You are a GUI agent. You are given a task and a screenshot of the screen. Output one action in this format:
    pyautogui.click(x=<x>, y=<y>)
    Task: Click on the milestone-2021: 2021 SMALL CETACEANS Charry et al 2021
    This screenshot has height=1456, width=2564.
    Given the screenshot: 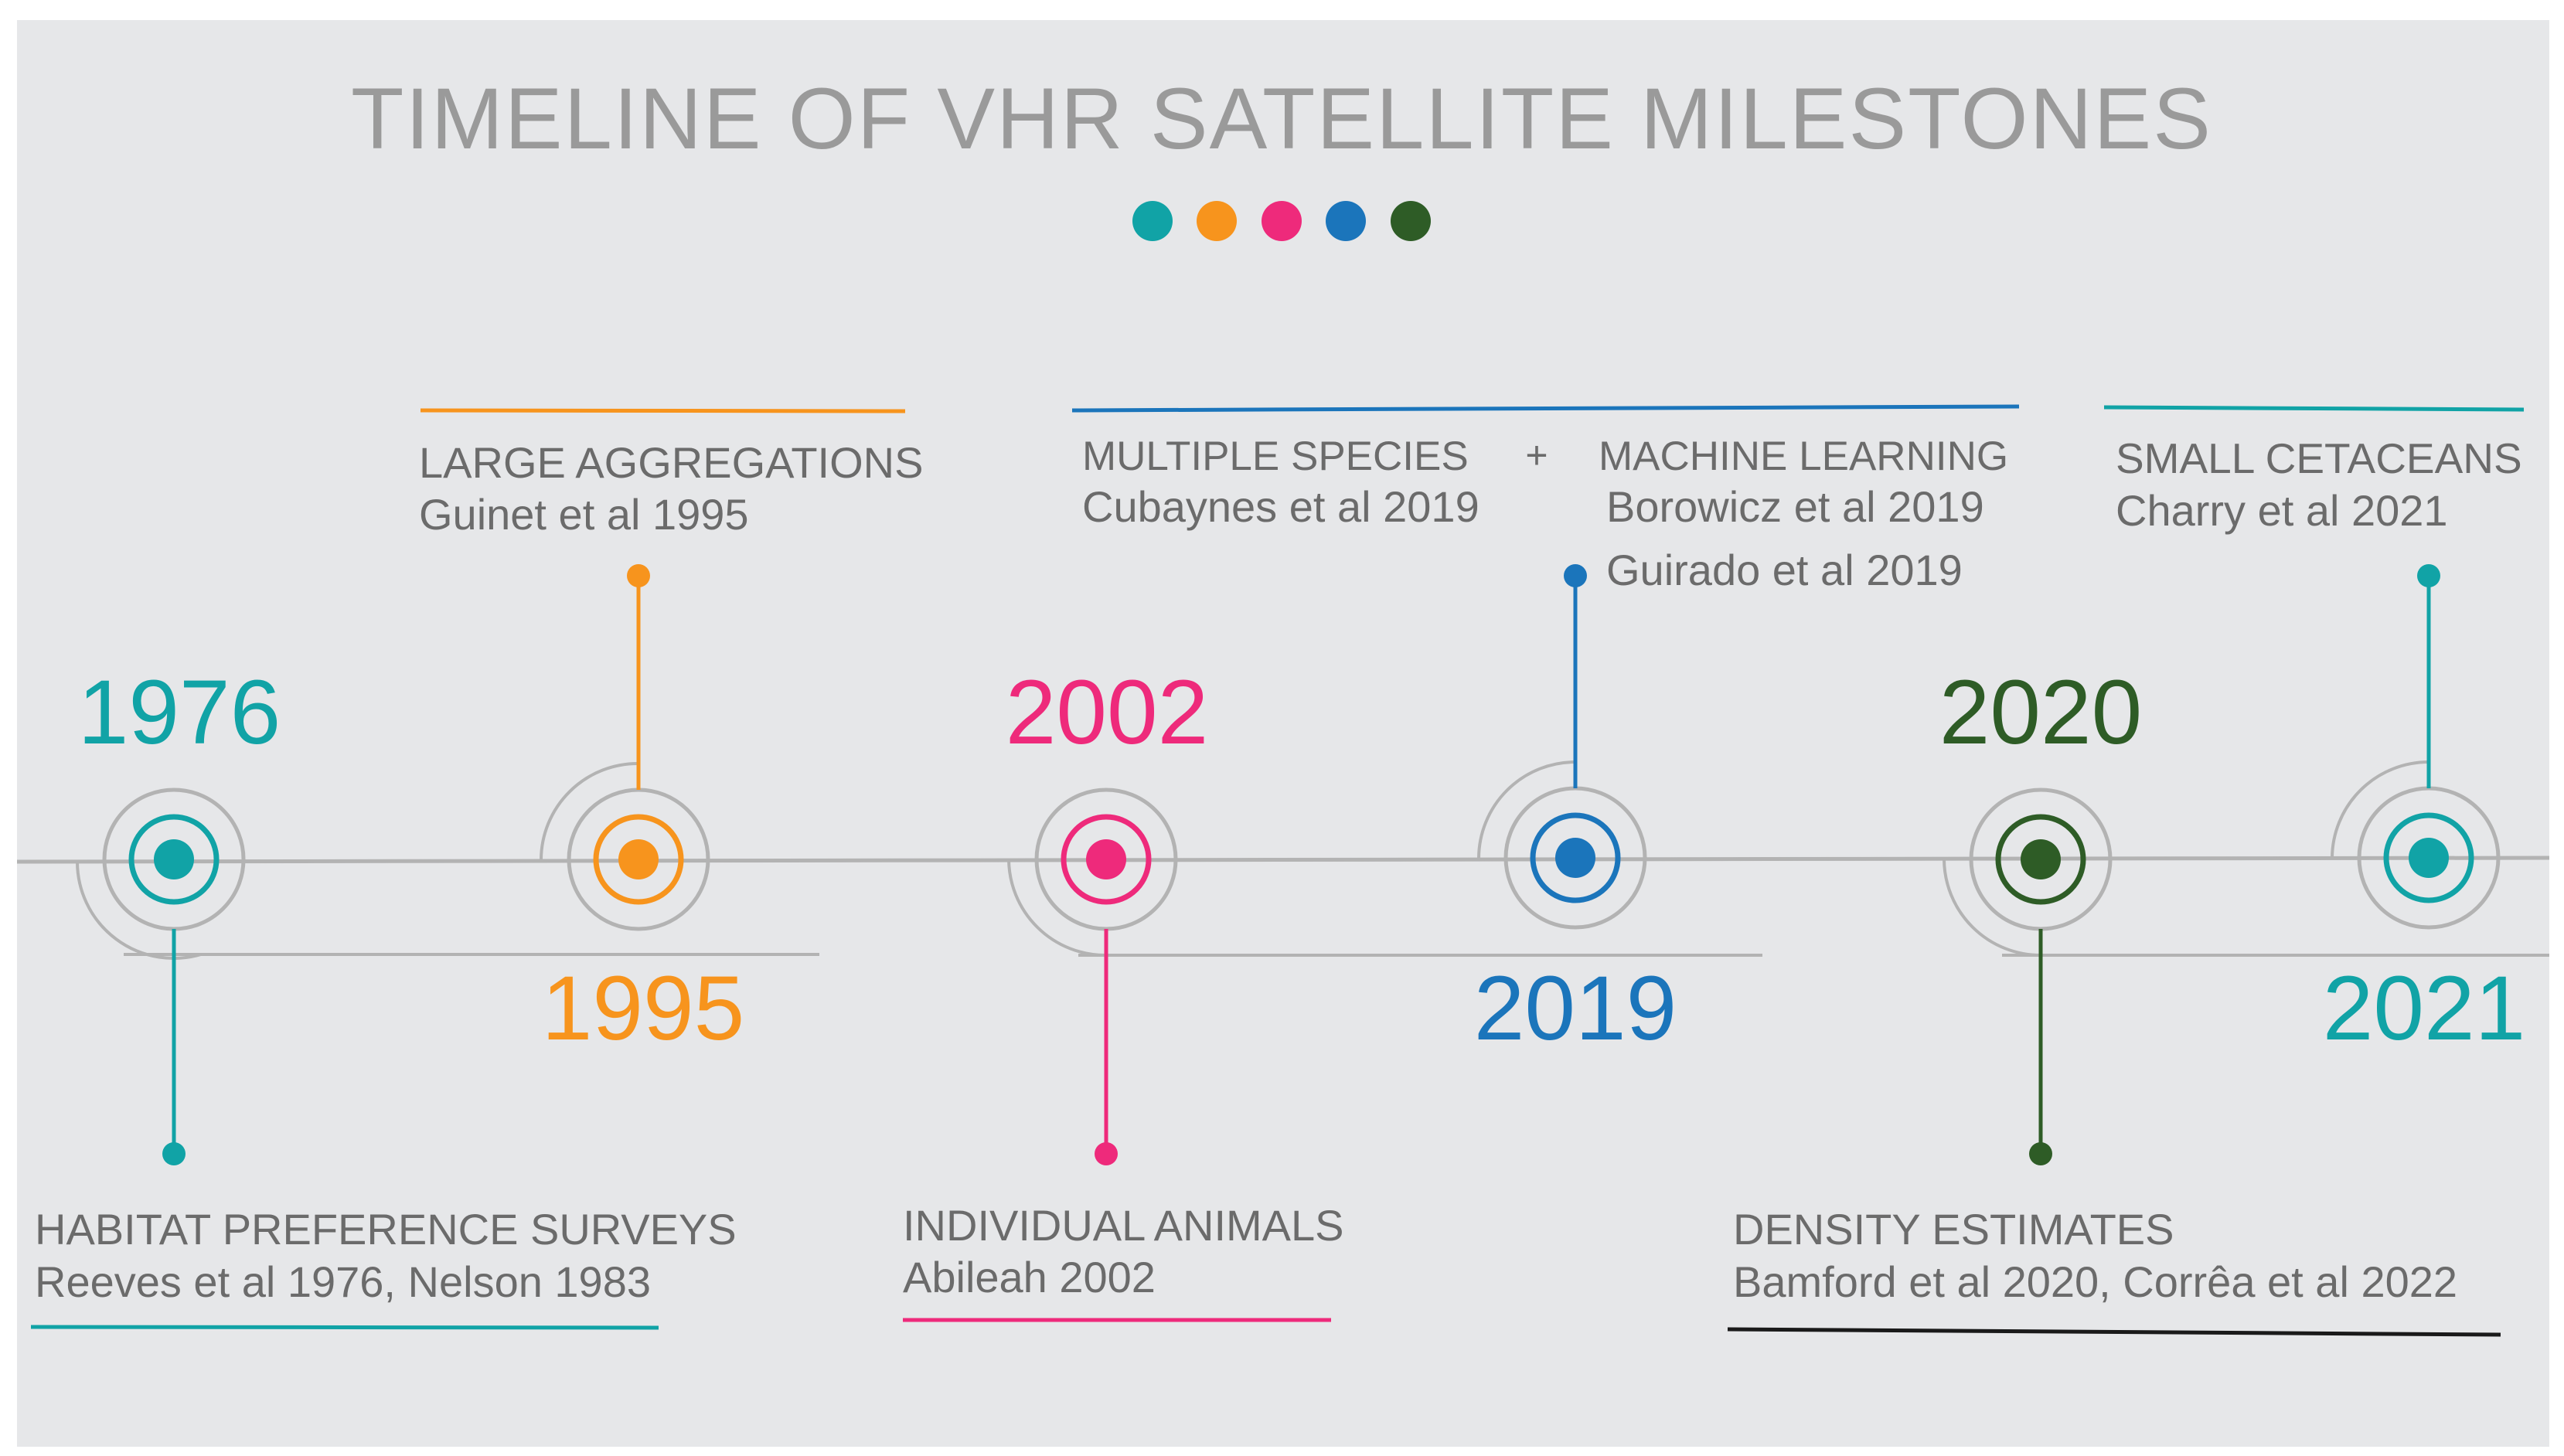 What is the action you would take?
    pyautogui.click(x=2314, y=733)
    